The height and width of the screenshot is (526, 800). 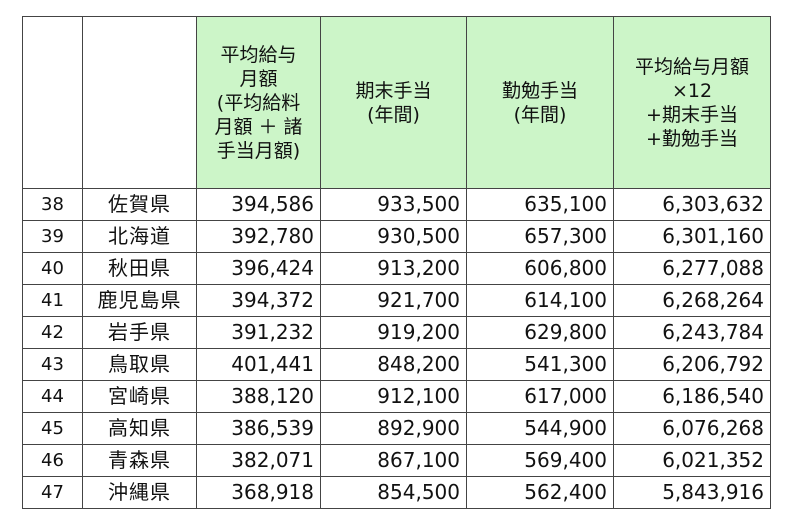 What do you see at coordinates (258, 102) in the screenshot?
I see `header-avg-monthly: 平均給与 月額 (平均給料 月額 ＋ 諸 手当月額)` at bounding box center [258, 102].